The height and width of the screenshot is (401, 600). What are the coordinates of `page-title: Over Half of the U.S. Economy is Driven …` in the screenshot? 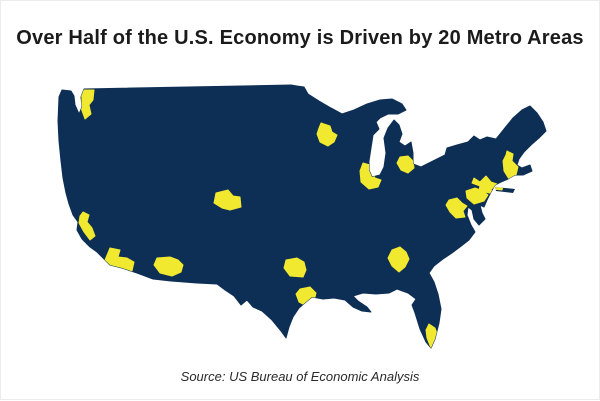 It's located at (300, 38).